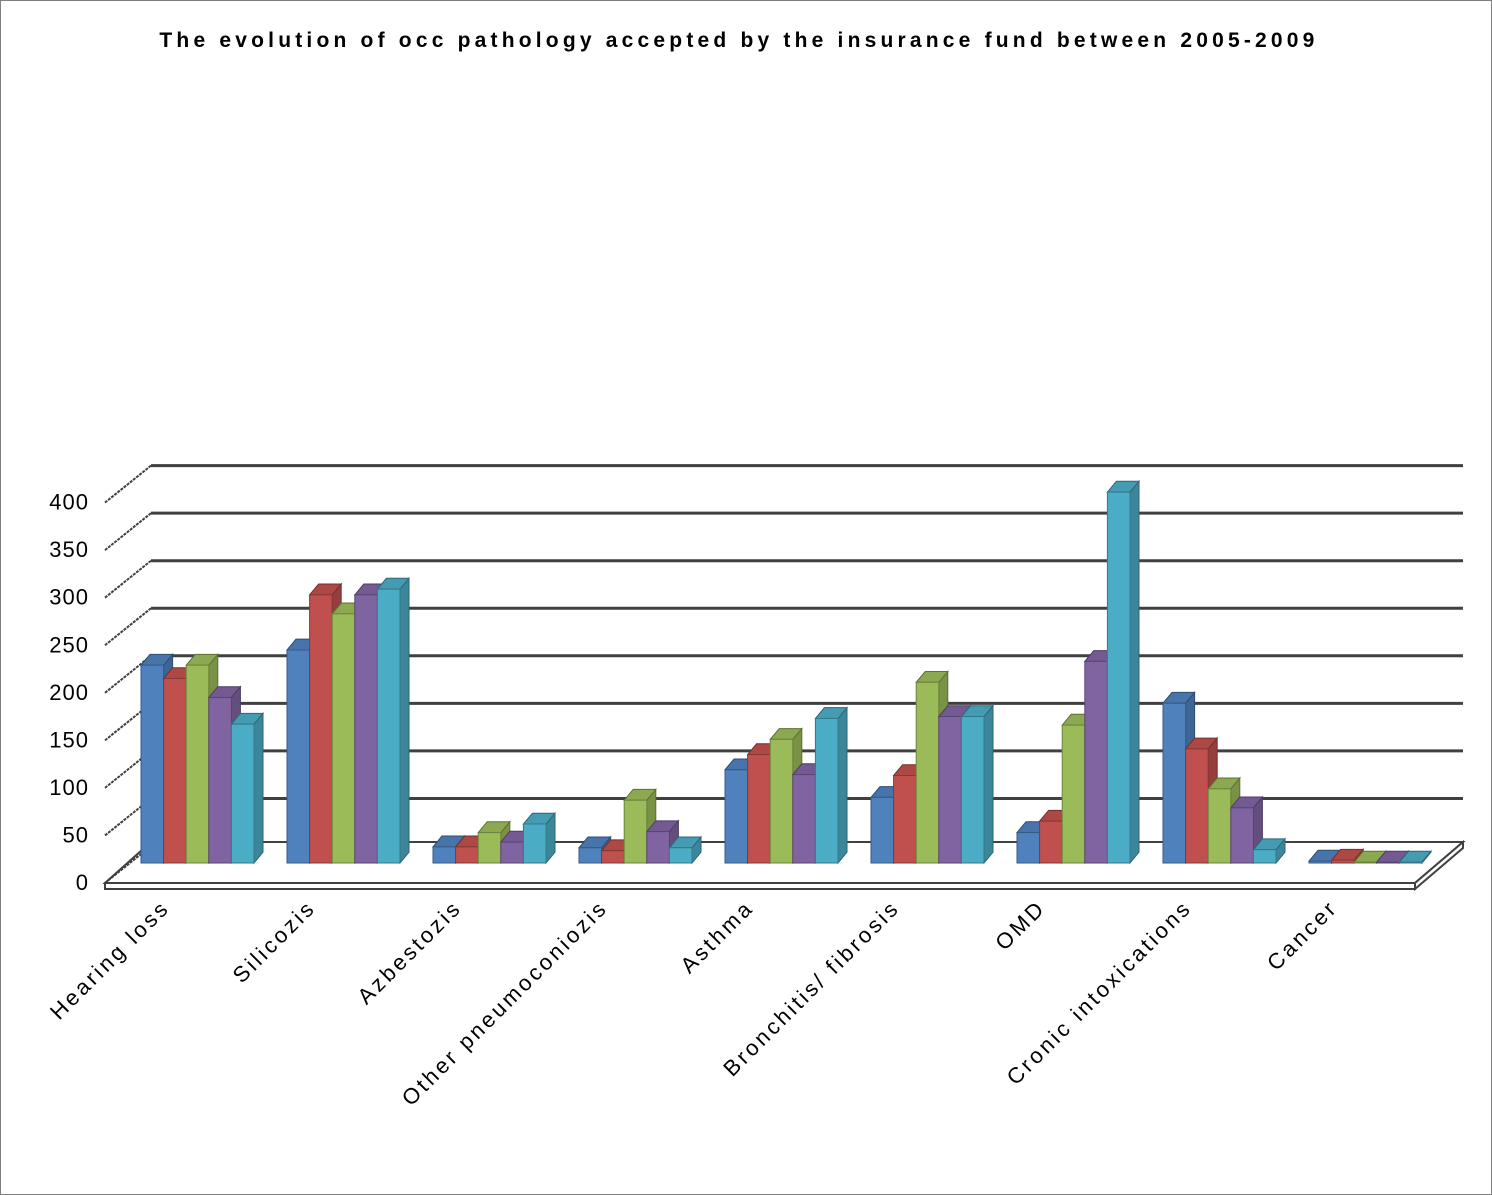 Image resolution: width=1492 pixels, height=1195 pixels. What do you see at coordinates (716, 936) in the screenshot?
I see `x-category-label: Asthma` at bounding box center [716, 936].